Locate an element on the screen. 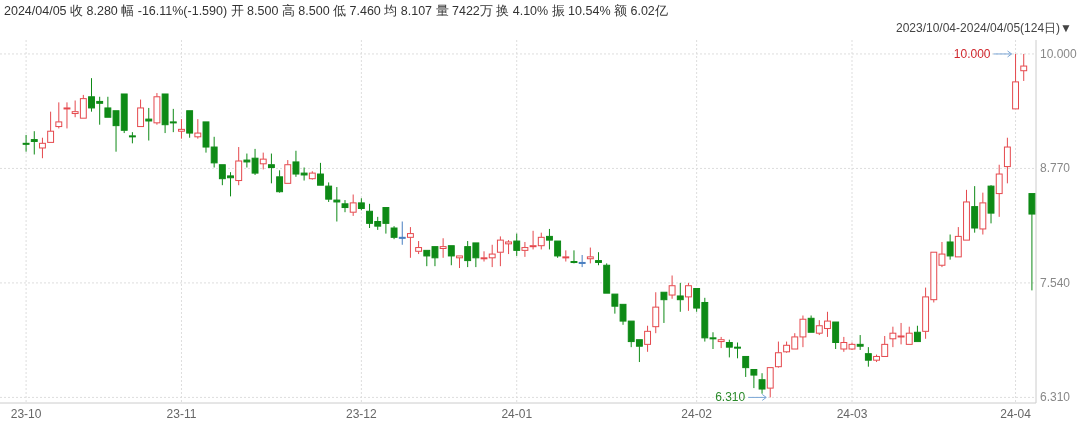  x-tick-label: 23-10 is located at coordinates (26, 414).